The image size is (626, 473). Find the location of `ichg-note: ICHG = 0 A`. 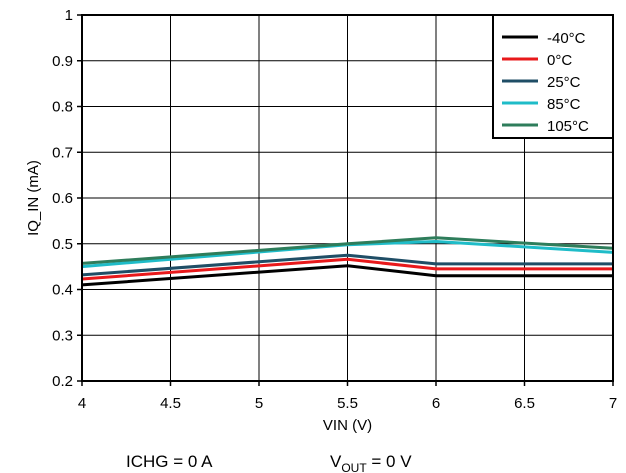

ichg-note: ICHG = 0 A is located at coordinates (169, 461).